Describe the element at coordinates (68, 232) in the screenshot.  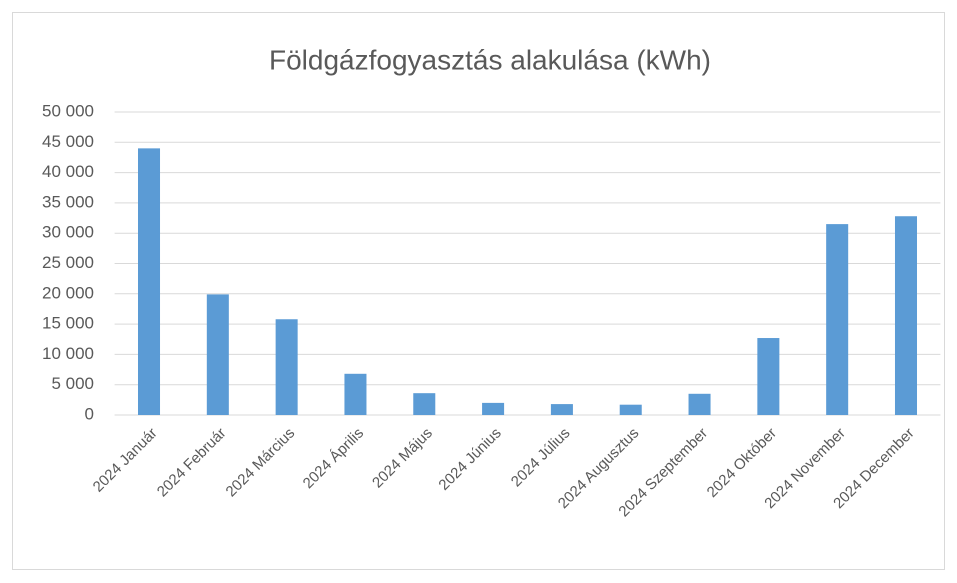
I see `y-tick-label: 30 000` at that location.